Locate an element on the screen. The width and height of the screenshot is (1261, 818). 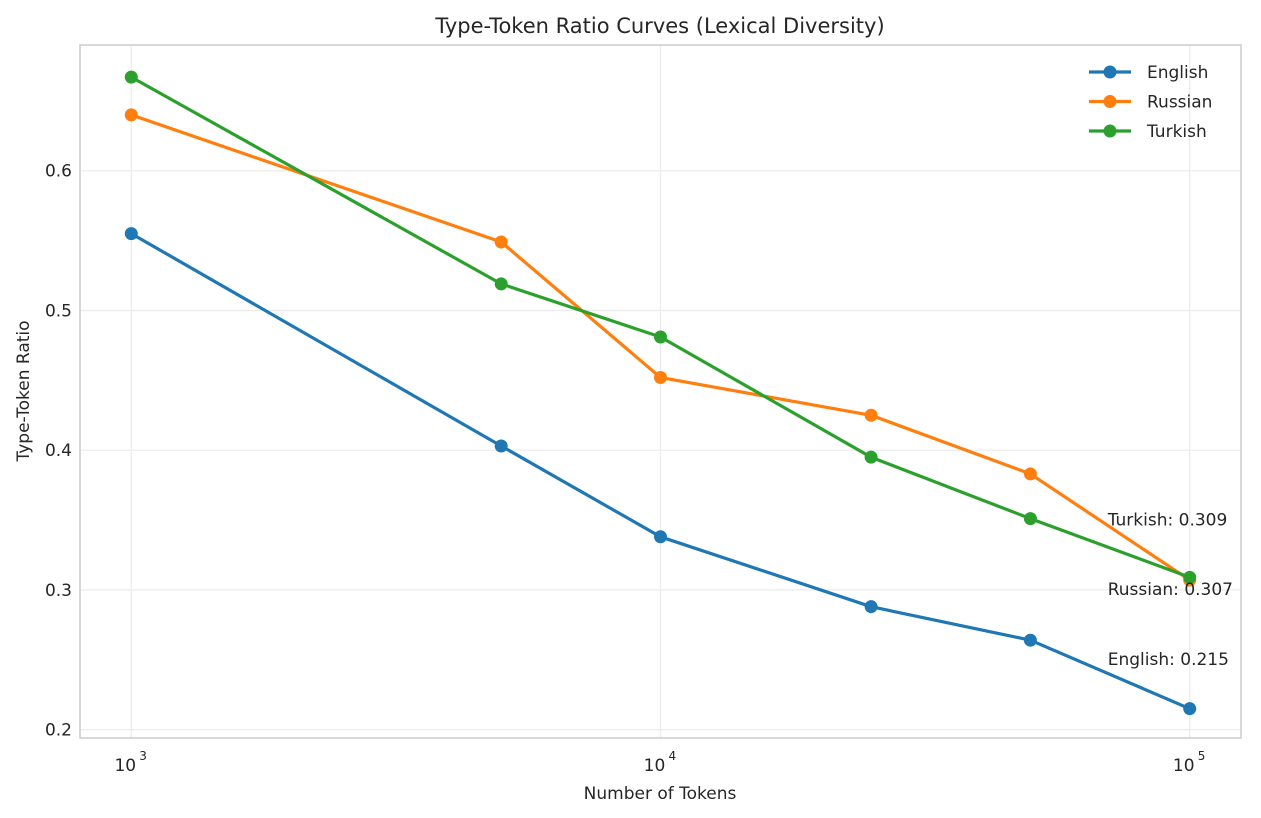
legend-label: Turkish is located at coordinates (1176, 132).